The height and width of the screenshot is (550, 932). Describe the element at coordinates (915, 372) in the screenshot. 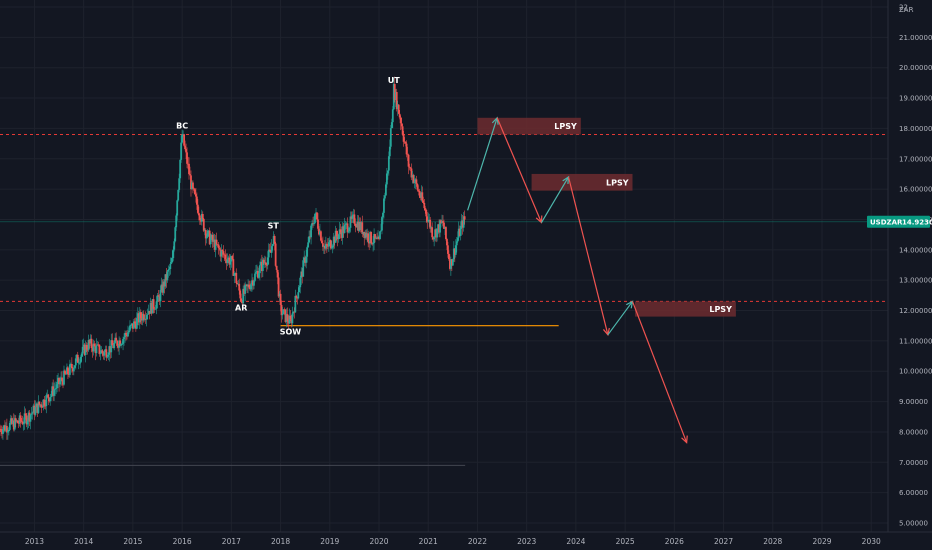

I see `y-tick-label: 10.00000` at that location.